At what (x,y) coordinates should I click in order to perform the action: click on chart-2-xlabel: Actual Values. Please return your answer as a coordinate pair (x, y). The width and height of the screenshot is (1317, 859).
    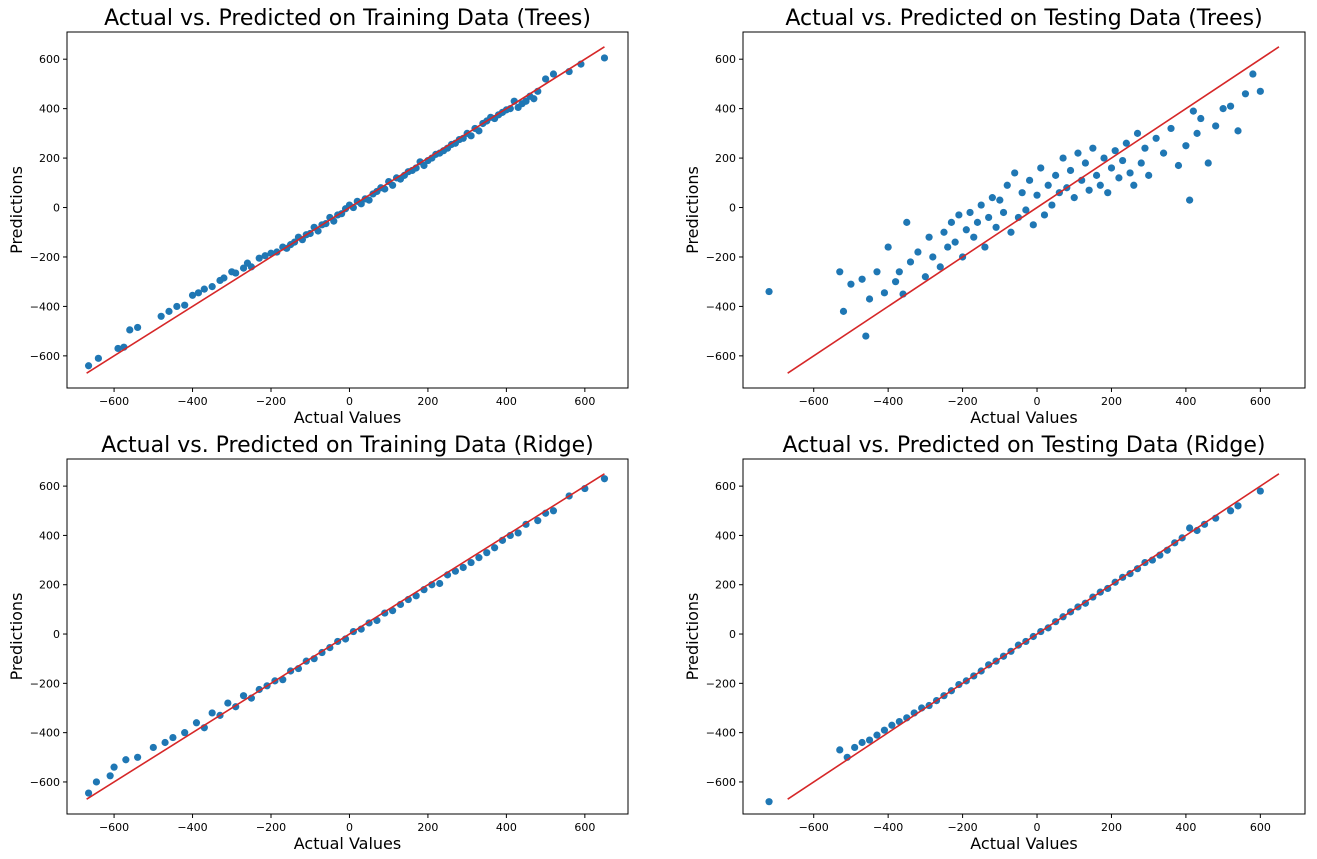
    Looking at the image, I should click on (1023, 417).